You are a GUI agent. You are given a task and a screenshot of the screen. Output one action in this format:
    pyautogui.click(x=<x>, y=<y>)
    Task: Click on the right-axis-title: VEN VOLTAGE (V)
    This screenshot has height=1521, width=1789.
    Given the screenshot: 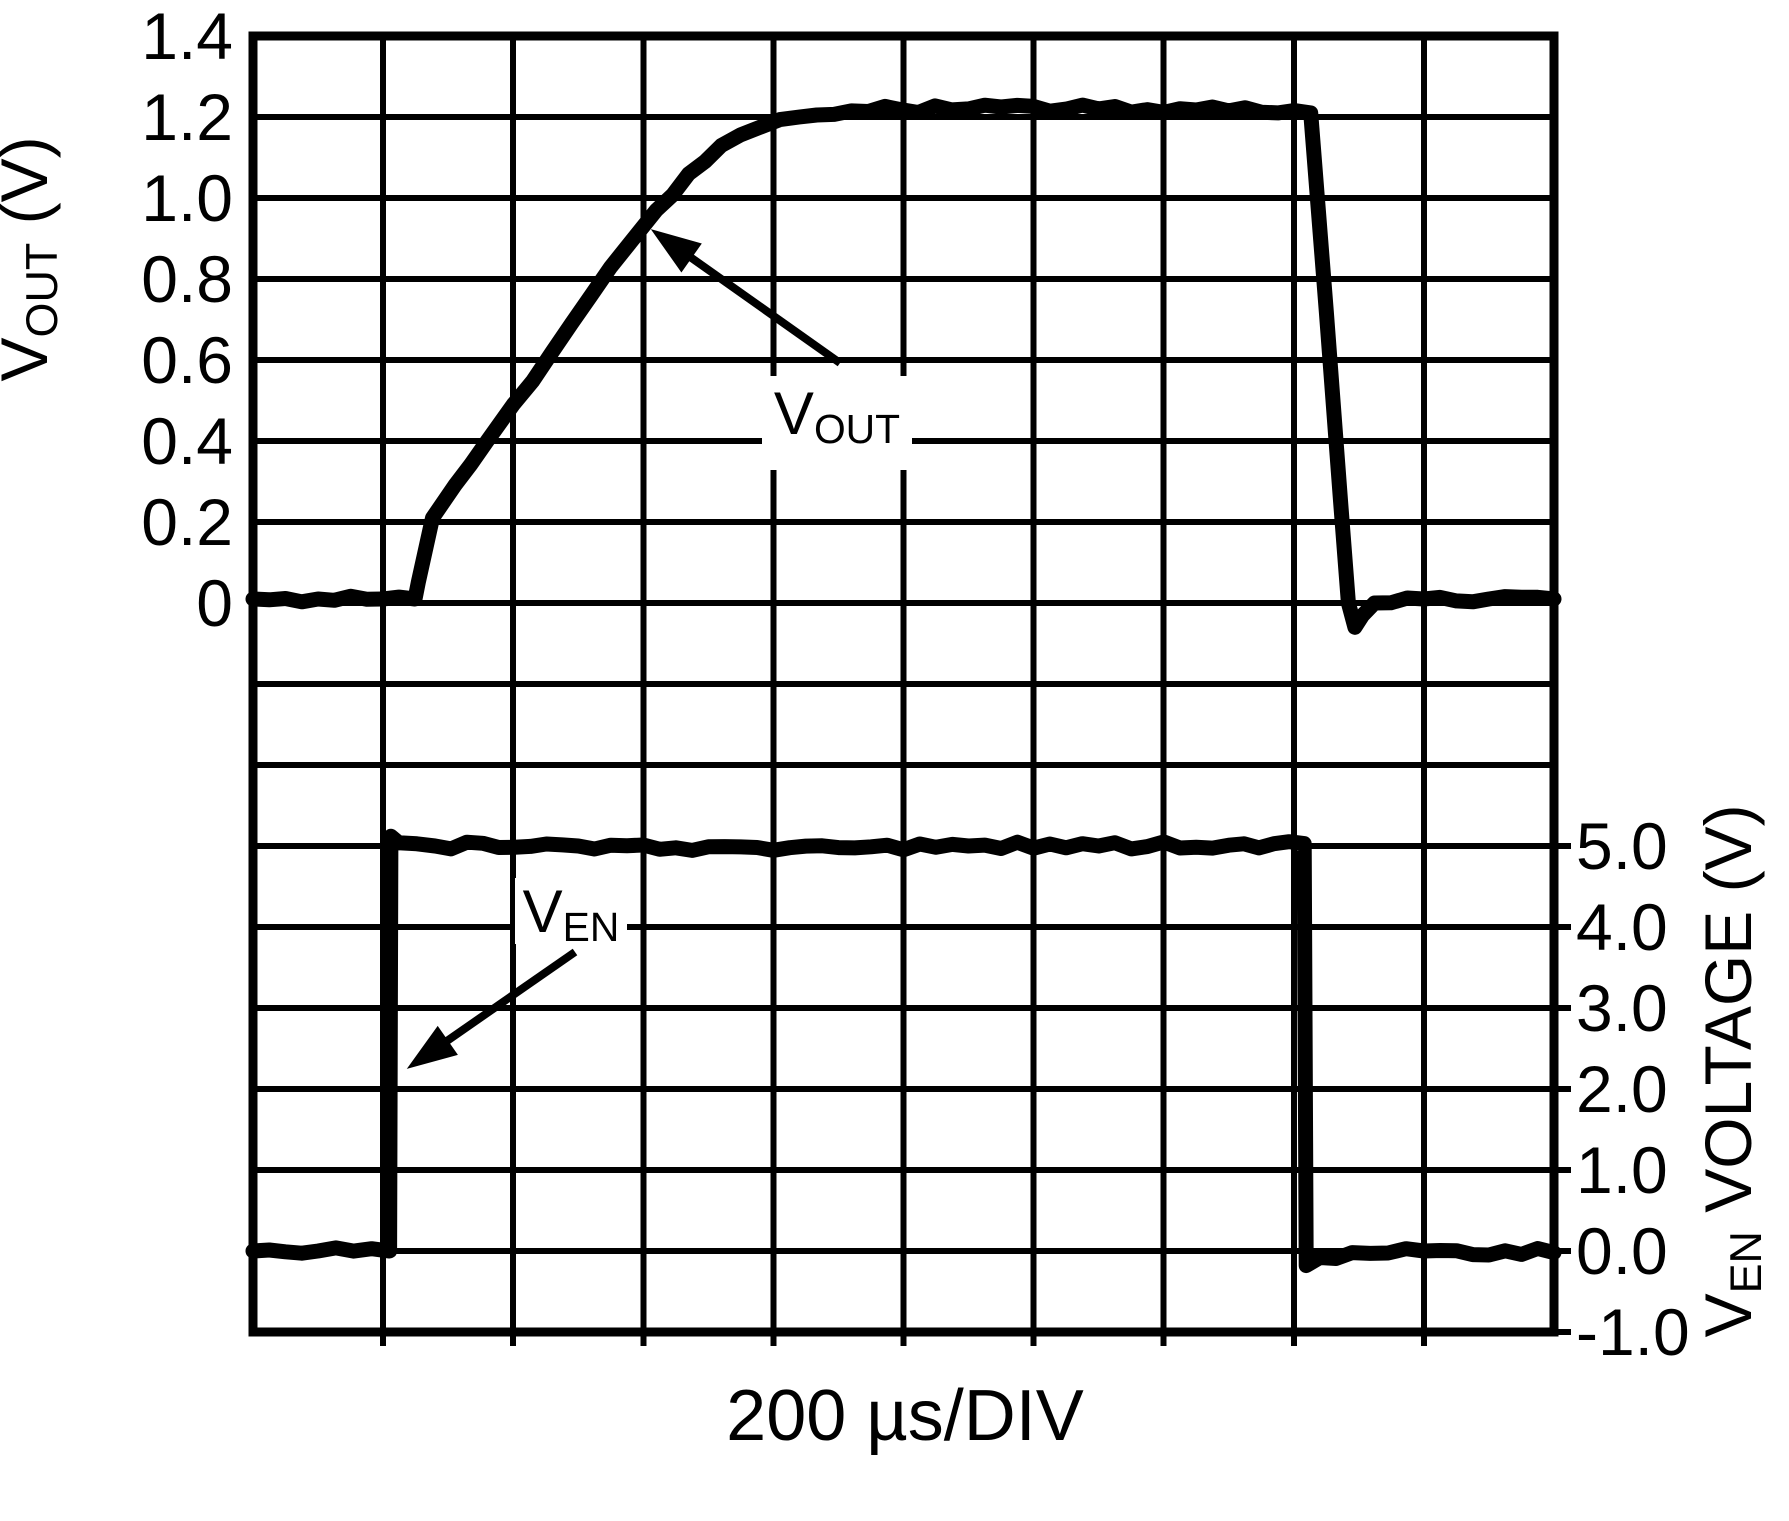 What is the action you would take?
    pyautogui.click(x=1736, y=1071)
    